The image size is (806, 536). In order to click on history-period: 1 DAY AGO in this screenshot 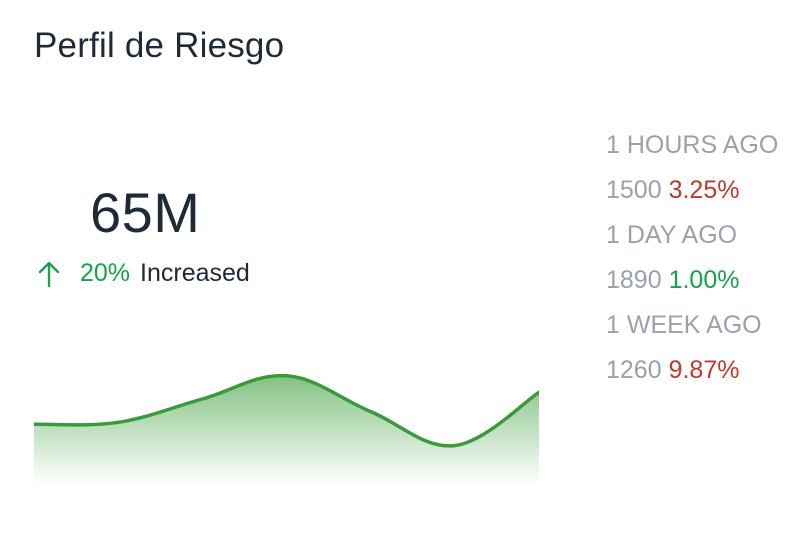, I will do `click(672, 235)`.